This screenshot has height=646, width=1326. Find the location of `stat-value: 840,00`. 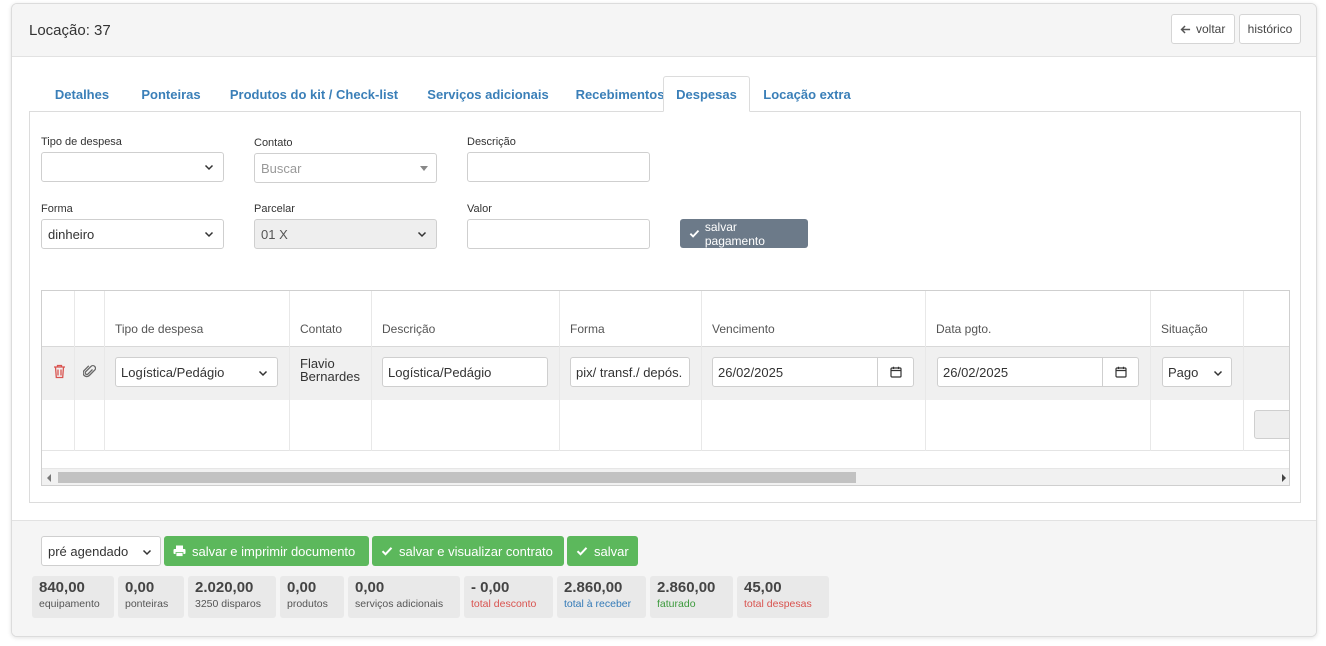

stat-value: 840,00 is located at coordinates (62, 587).